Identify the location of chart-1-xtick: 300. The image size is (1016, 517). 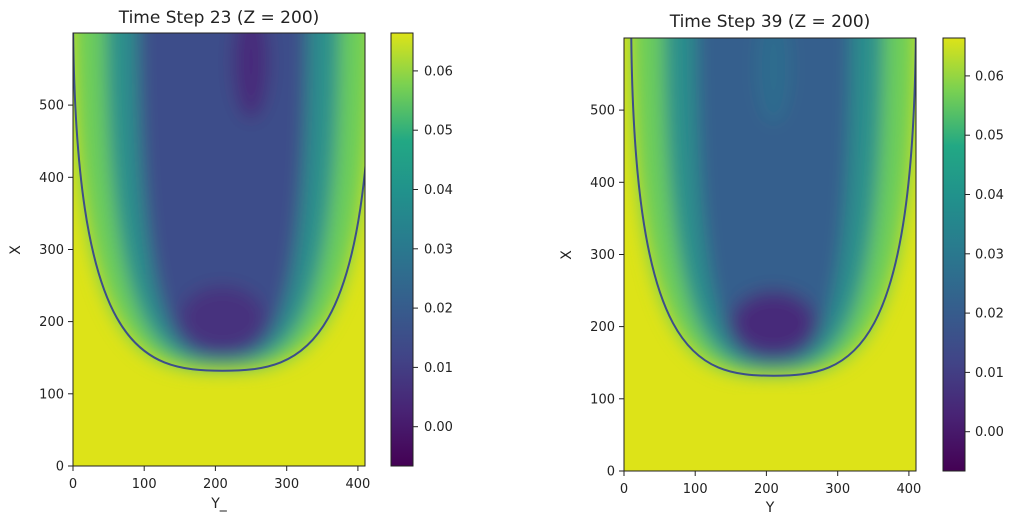
(286, 479).